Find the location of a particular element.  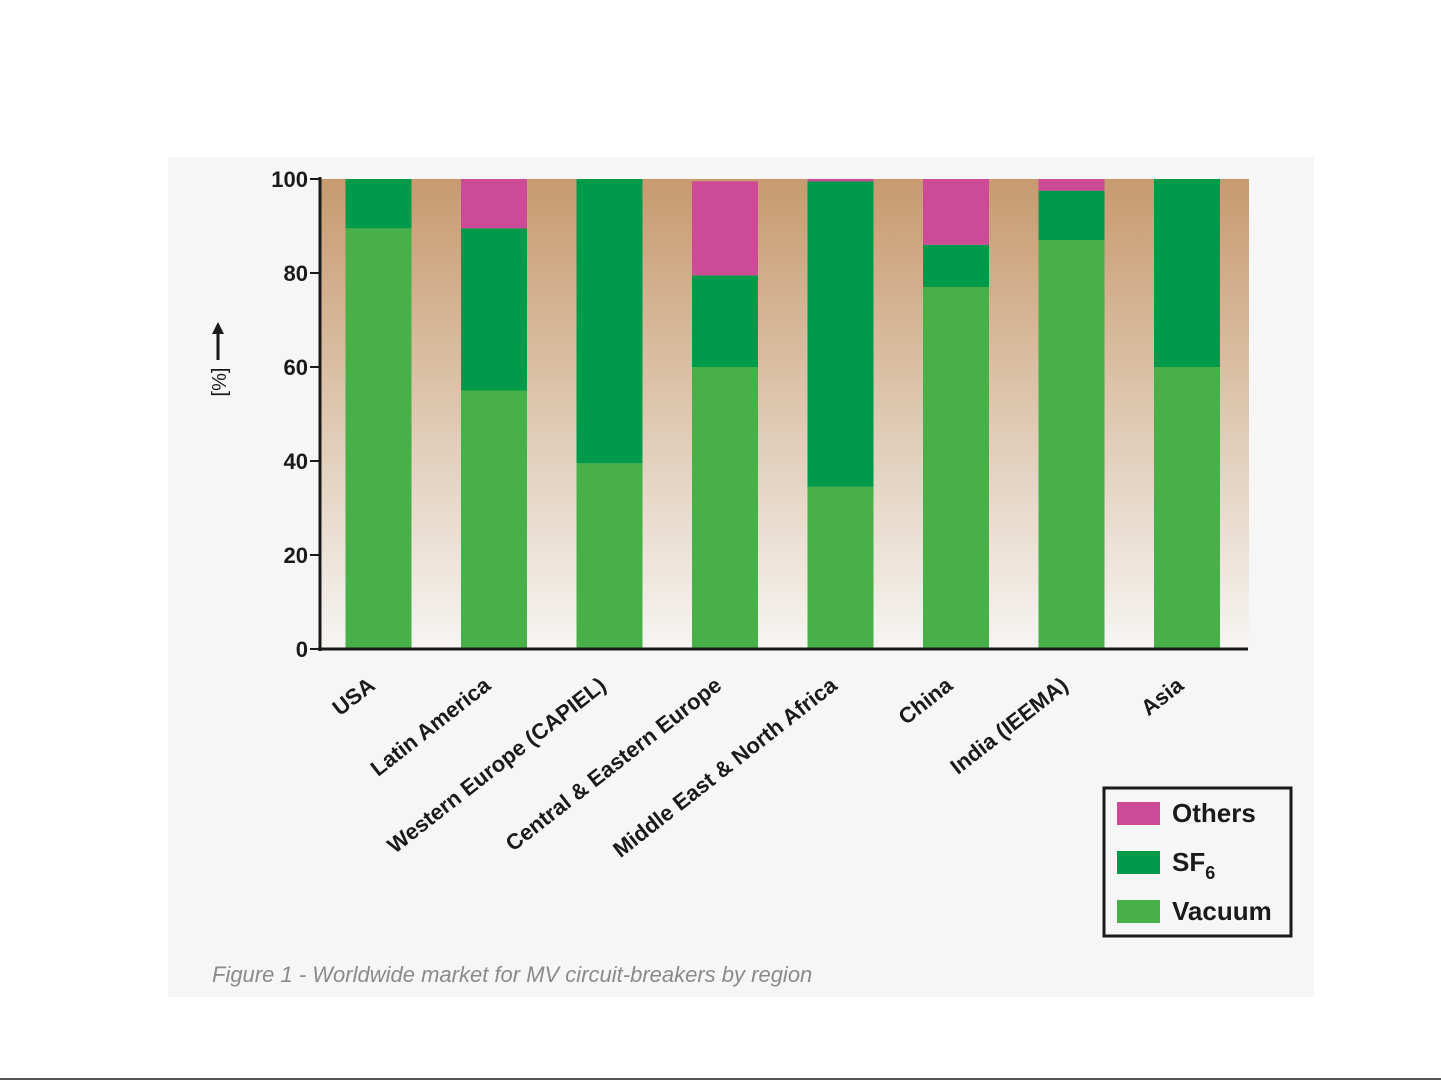

legend-label-2: Vacuum is located at coordinates (1222, 911).